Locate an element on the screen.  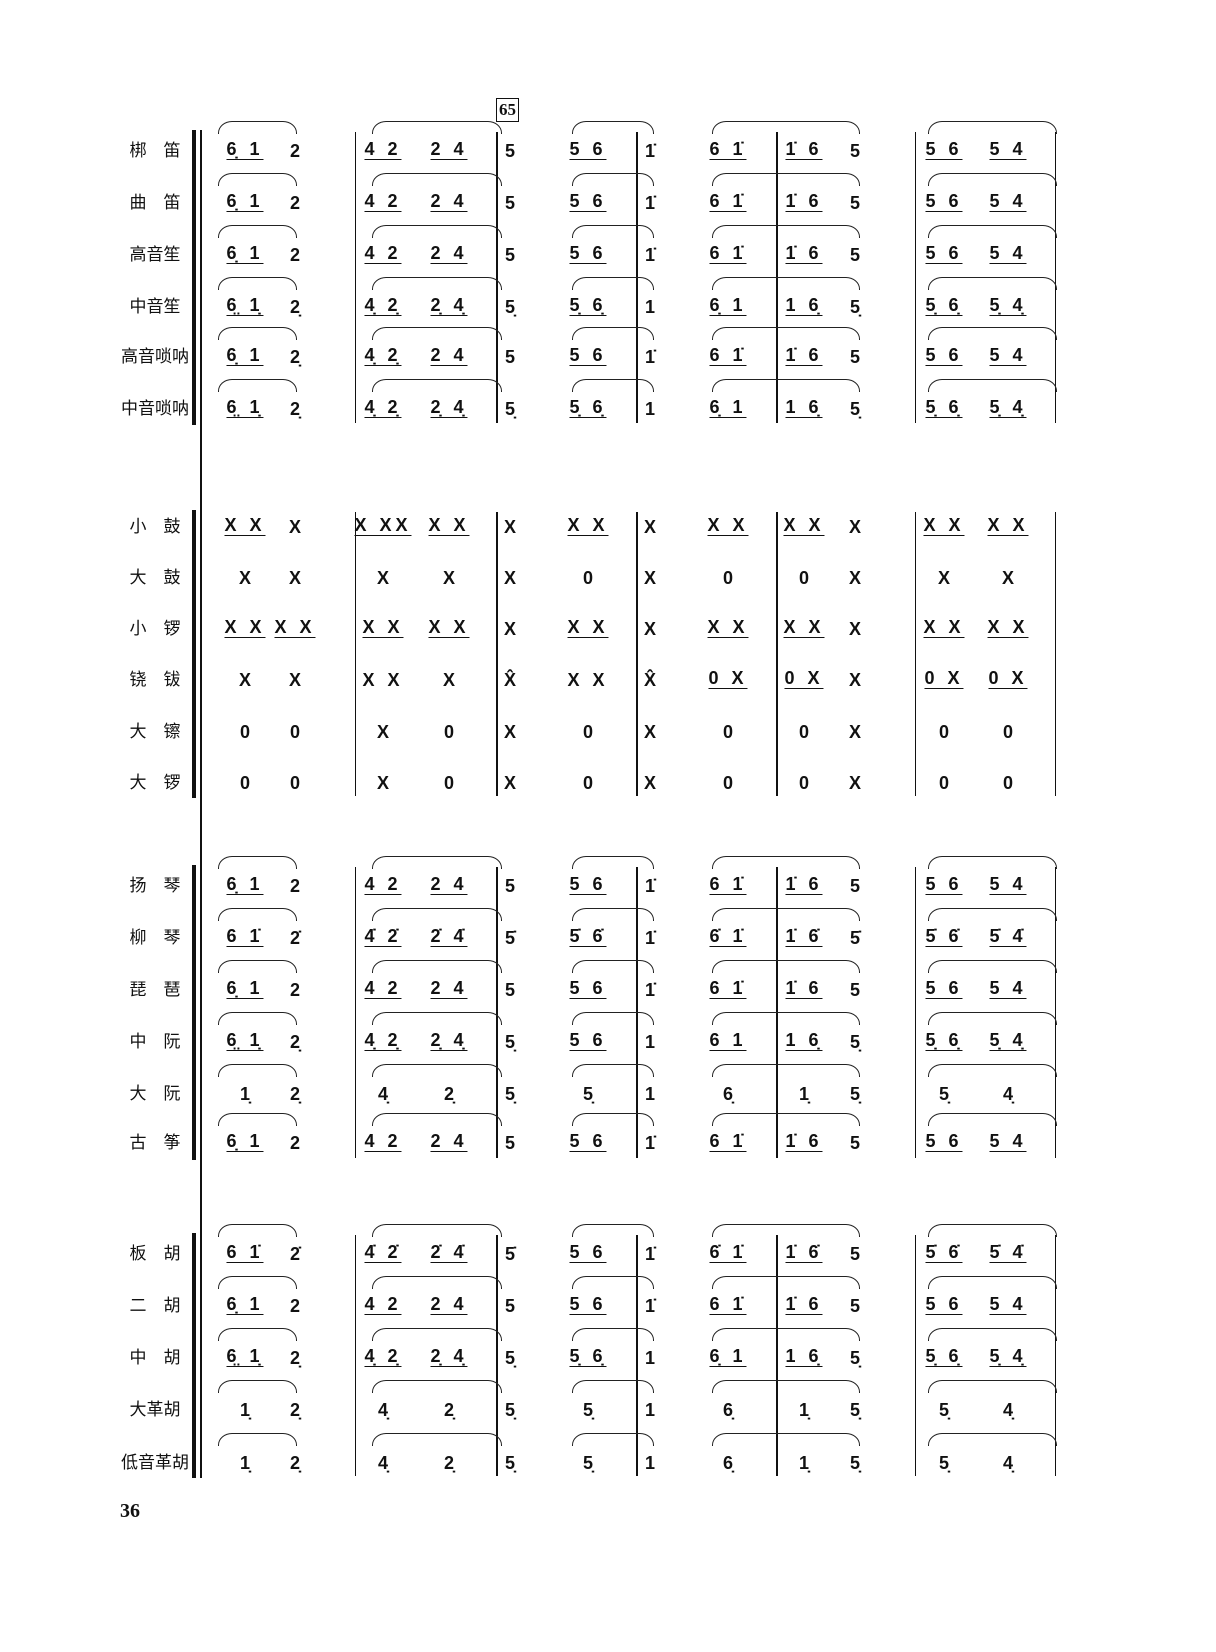
note: 1 6̣ is located at coordinates (804, 305).